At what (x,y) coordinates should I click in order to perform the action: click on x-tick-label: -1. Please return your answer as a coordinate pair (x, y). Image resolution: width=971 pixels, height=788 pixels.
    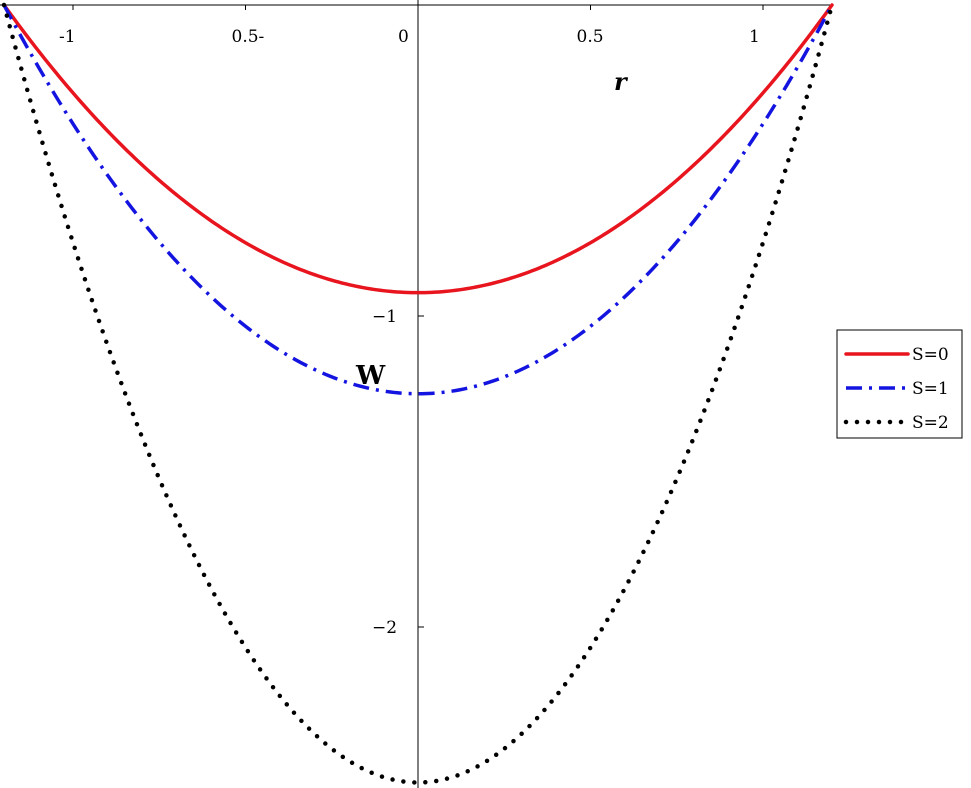
    Looking at the image, I should click on (67, 37).